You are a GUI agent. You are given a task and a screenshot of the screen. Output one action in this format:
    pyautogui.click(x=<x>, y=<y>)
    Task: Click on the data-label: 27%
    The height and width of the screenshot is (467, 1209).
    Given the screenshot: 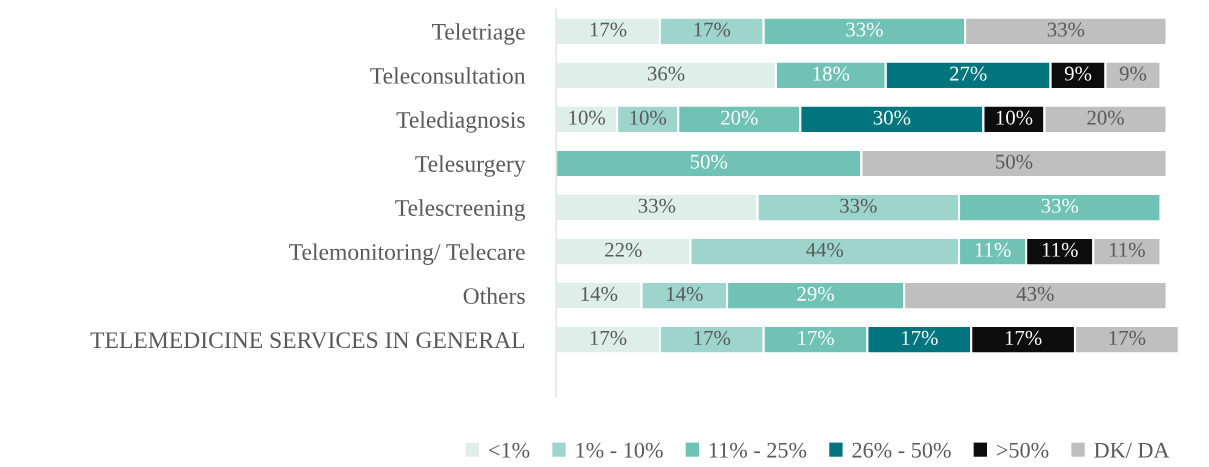 What is the action you would take?
    pyautogui.click(x=968, y=73)
    